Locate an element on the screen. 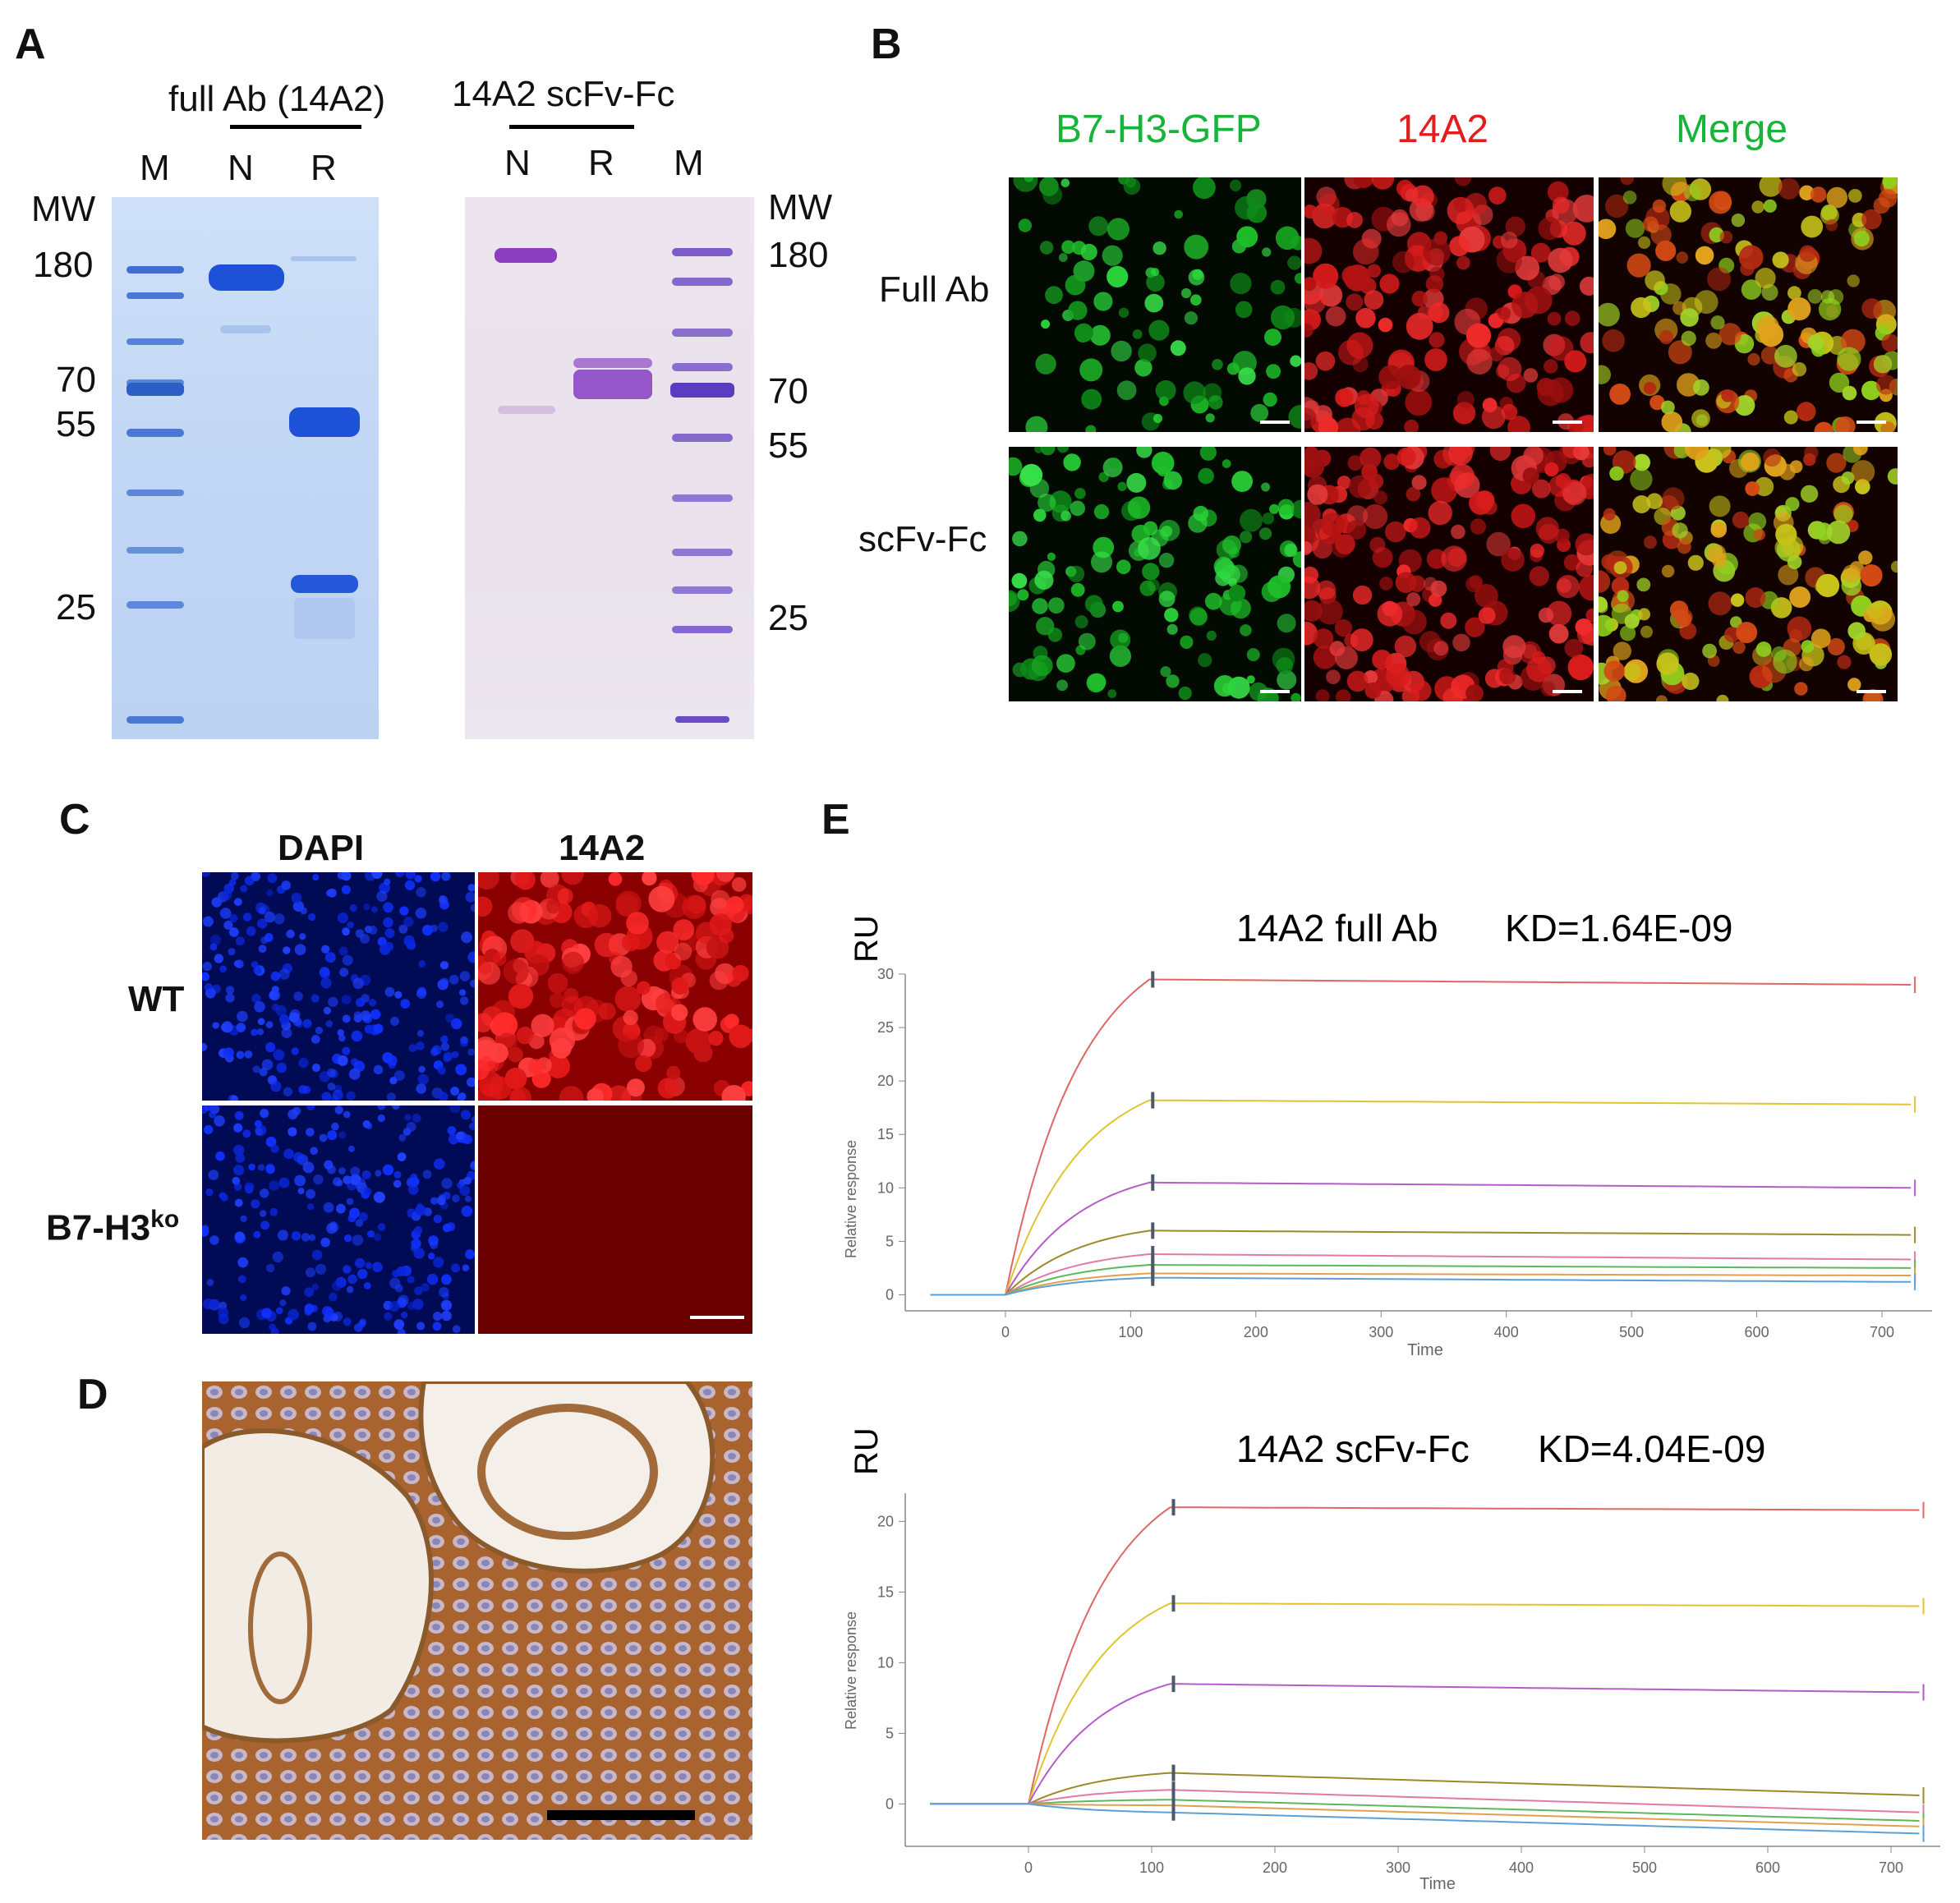 The height and width of the screenshot is (1903, 1960). series-line-c1 is located at coordinates (1421, 1137).